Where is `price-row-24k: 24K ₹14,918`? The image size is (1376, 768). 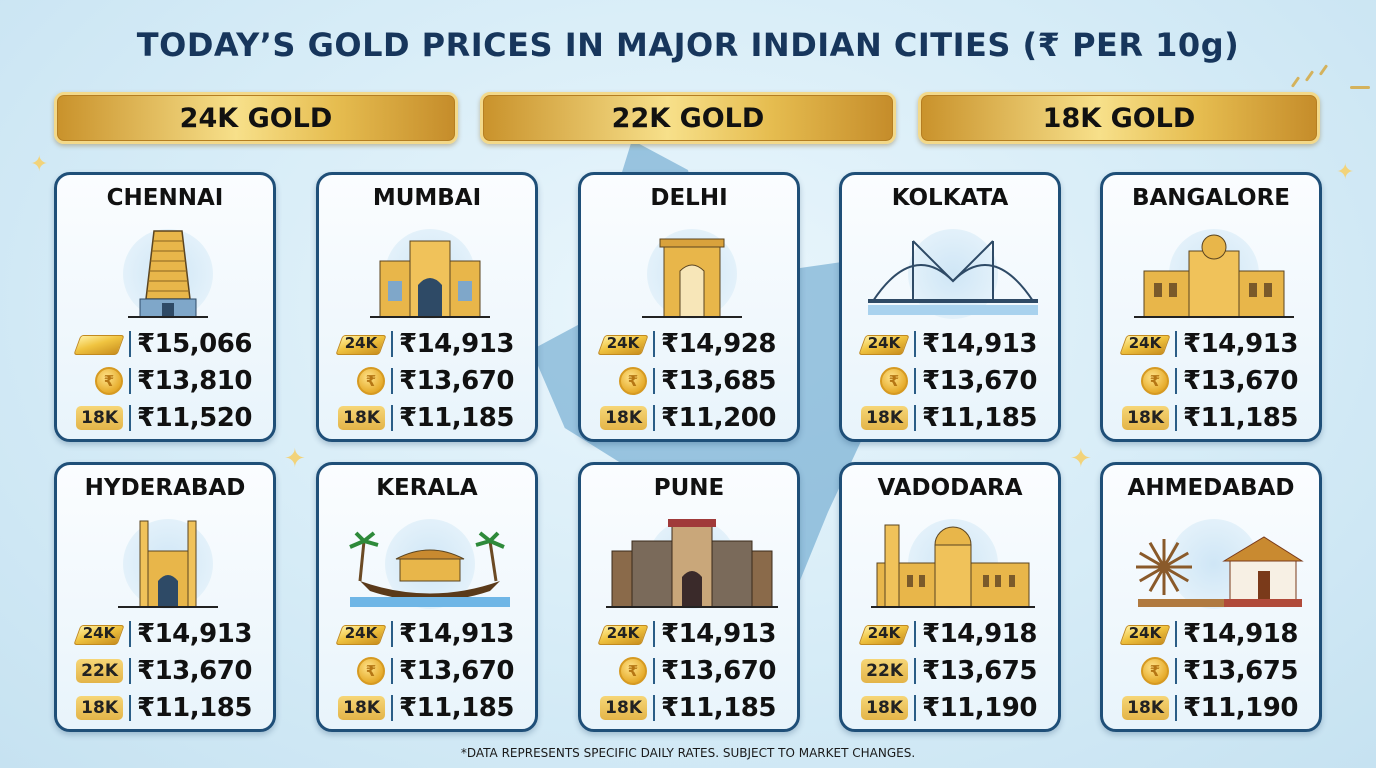 price-row-24k: 24K ₹14,918 is located at coordinates (950, 633).